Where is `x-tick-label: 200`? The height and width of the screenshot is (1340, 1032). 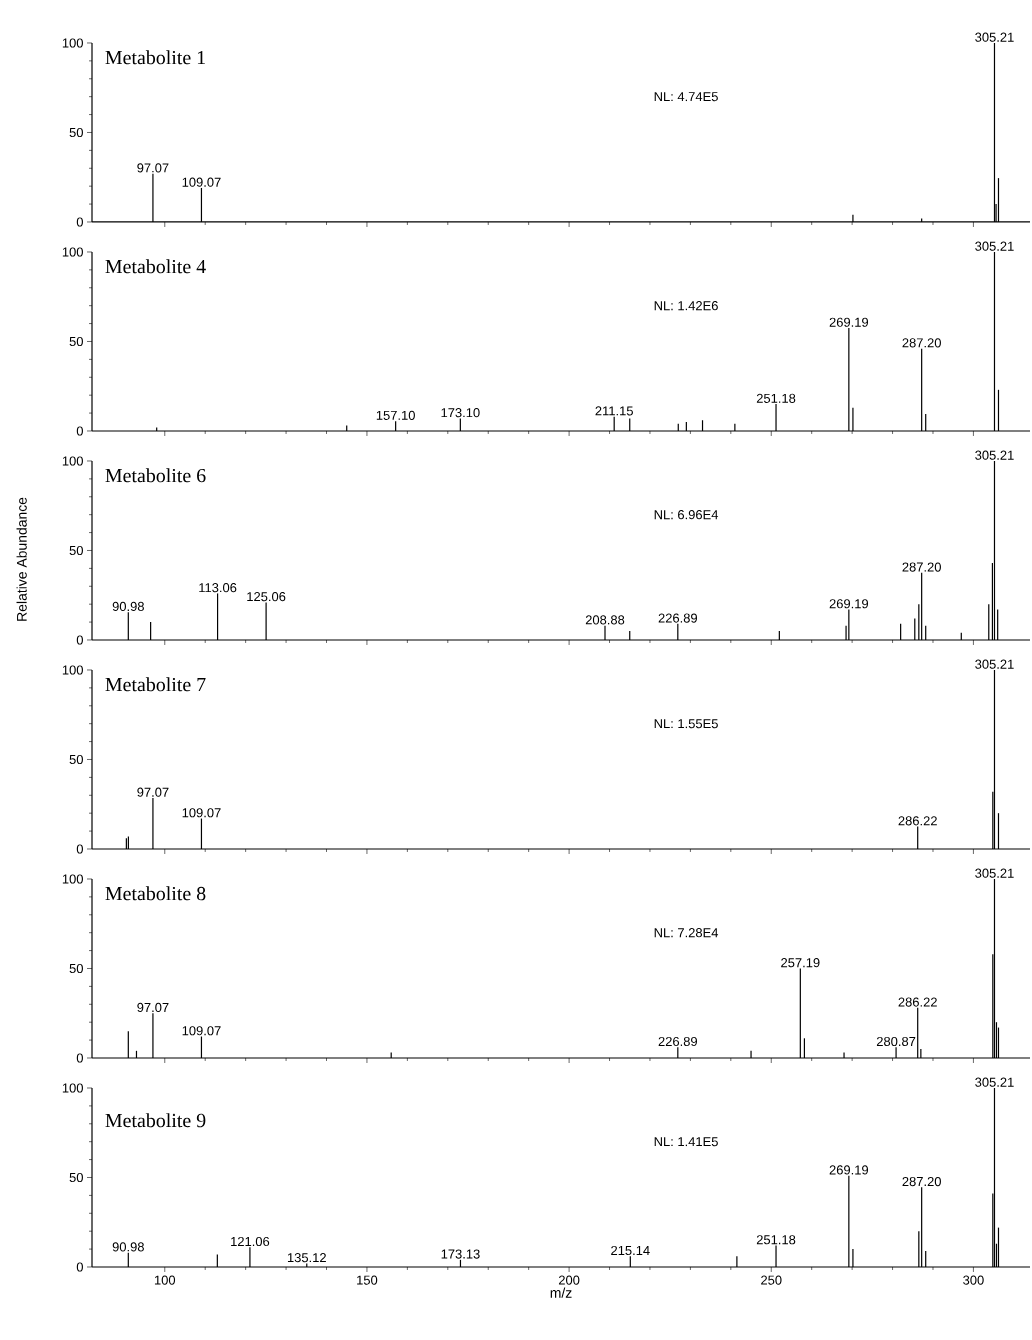
x-tick-label: 200 is located at coordinates (569, 1280).